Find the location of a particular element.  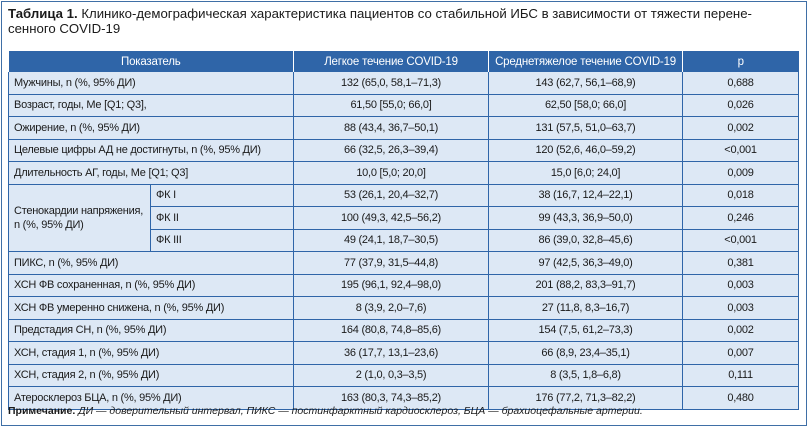

cell-moderate: 38 (16,7, 12,4–22,1) is located at coordinates (586, 195).